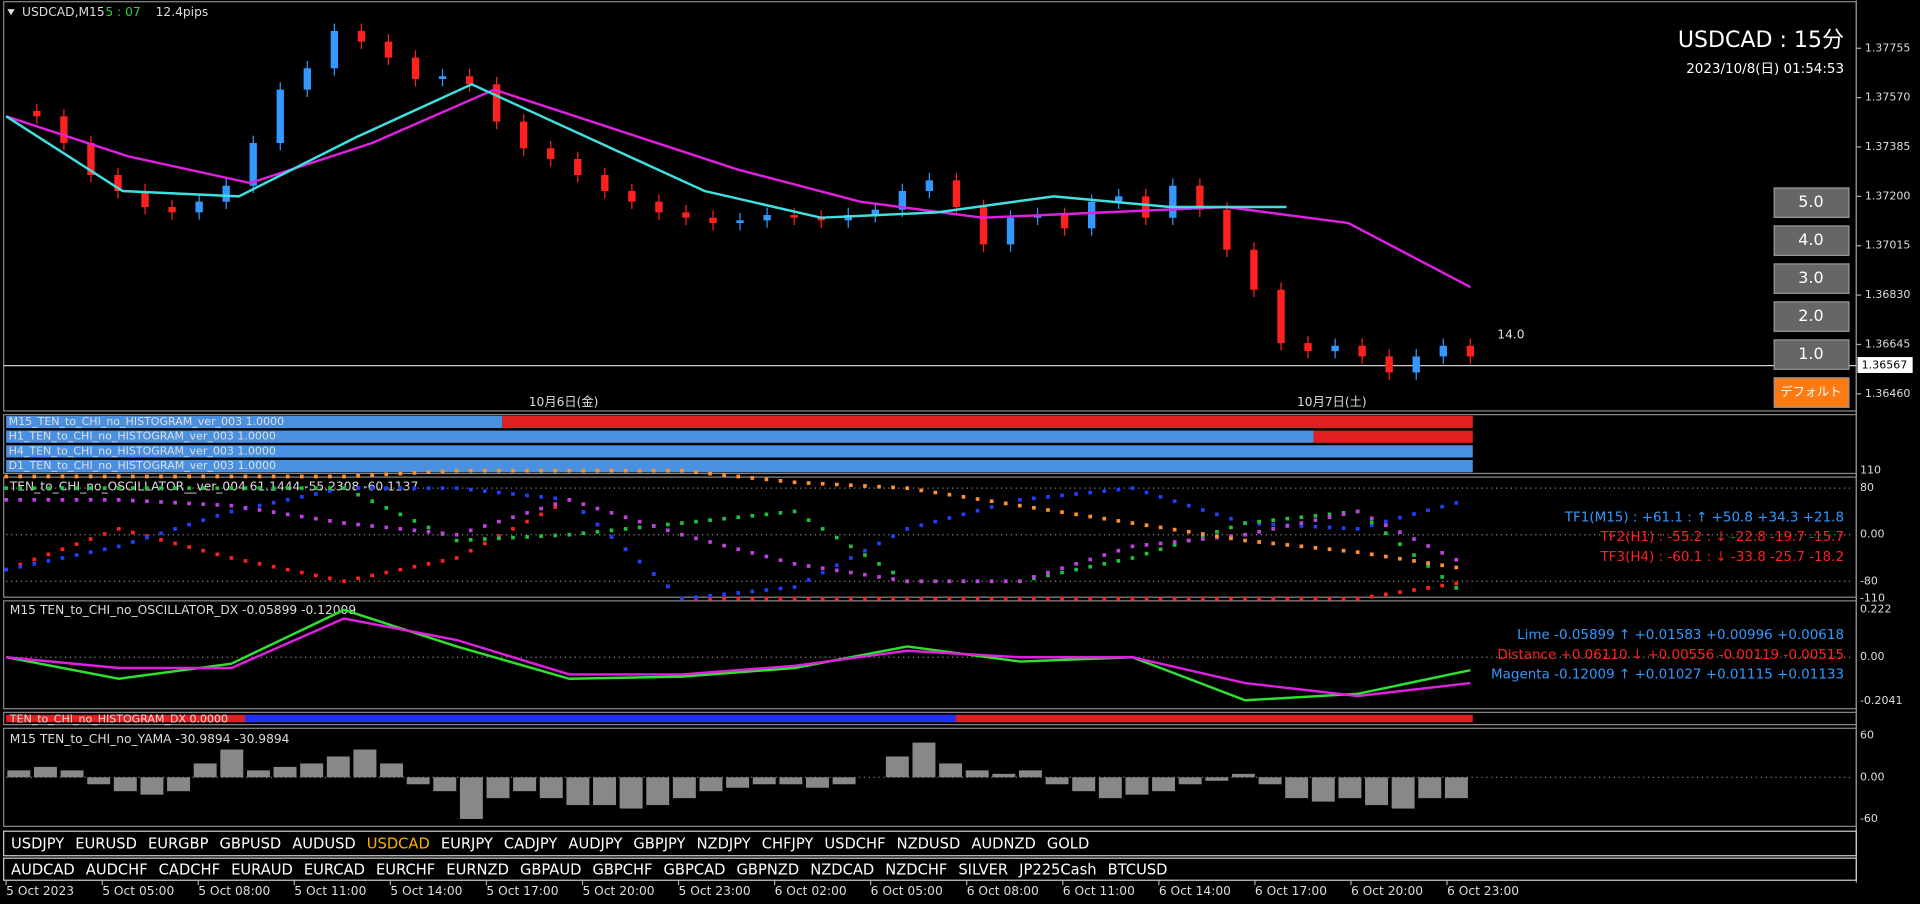 This screenshot has height=904, width=1920. I want to click on symbol-button: CADJPY, so click(530, 844).